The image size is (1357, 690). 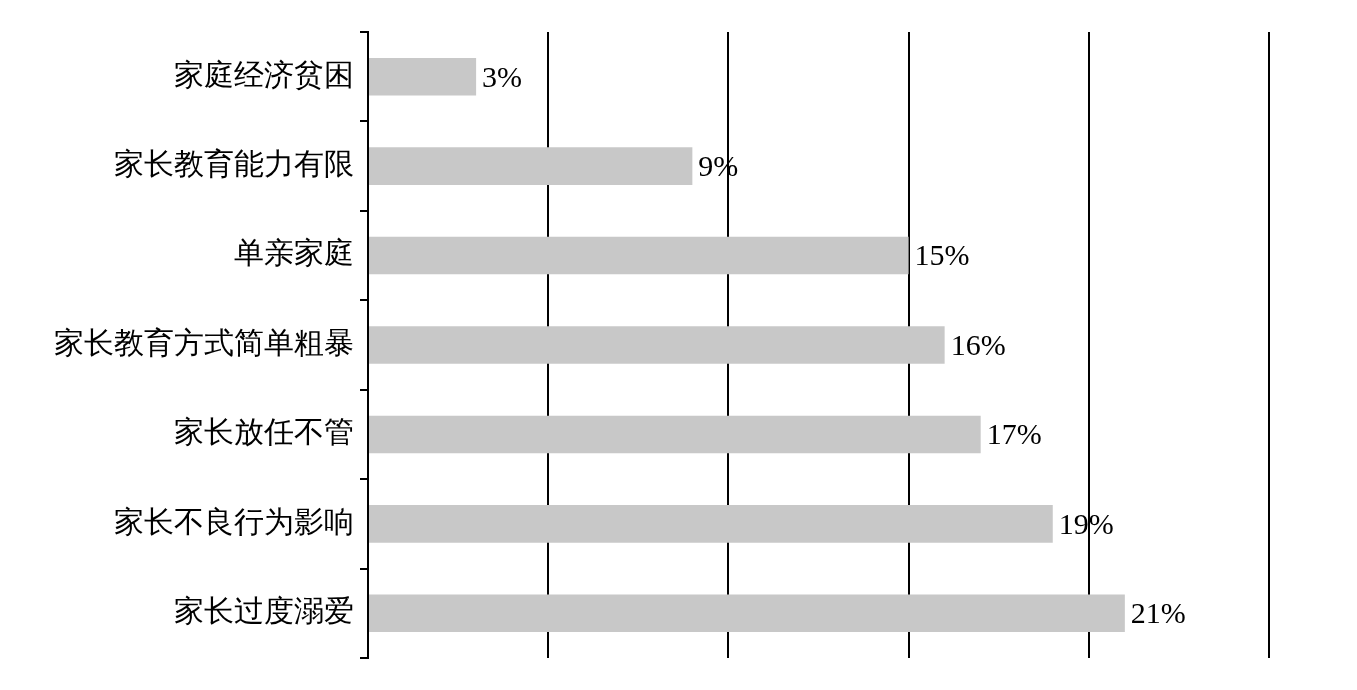 I want to click on y-tick-label: 家长过度溺爱, so click(x=264, y=611).